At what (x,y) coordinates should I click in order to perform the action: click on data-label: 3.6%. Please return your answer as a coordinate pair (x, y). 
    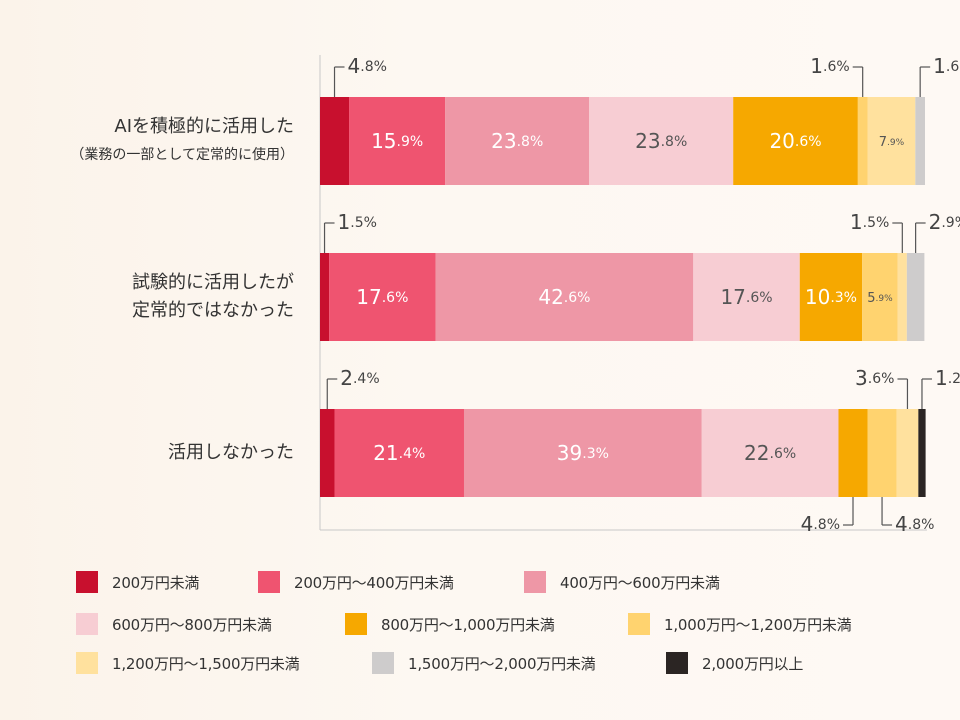
    Looking at the image, I should click on (874, 378).